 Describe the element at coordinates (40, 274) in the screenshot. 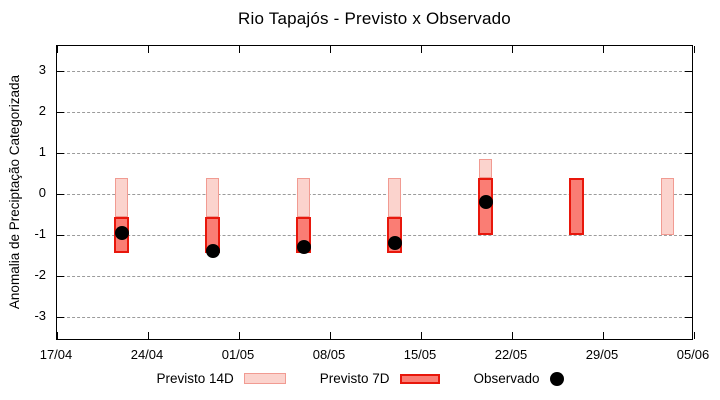

I see `y-tick-label: -2` at that location.